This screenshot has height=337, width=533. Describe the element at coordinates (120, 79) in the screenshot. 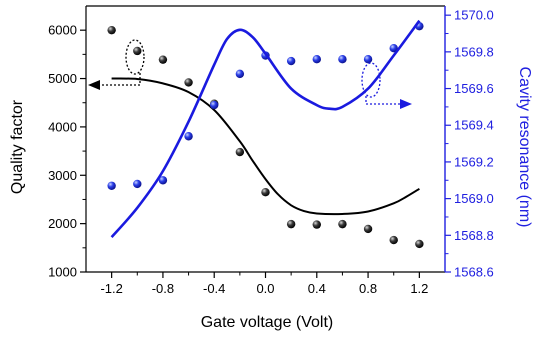

I see `left-series-arrow-line` at that location.